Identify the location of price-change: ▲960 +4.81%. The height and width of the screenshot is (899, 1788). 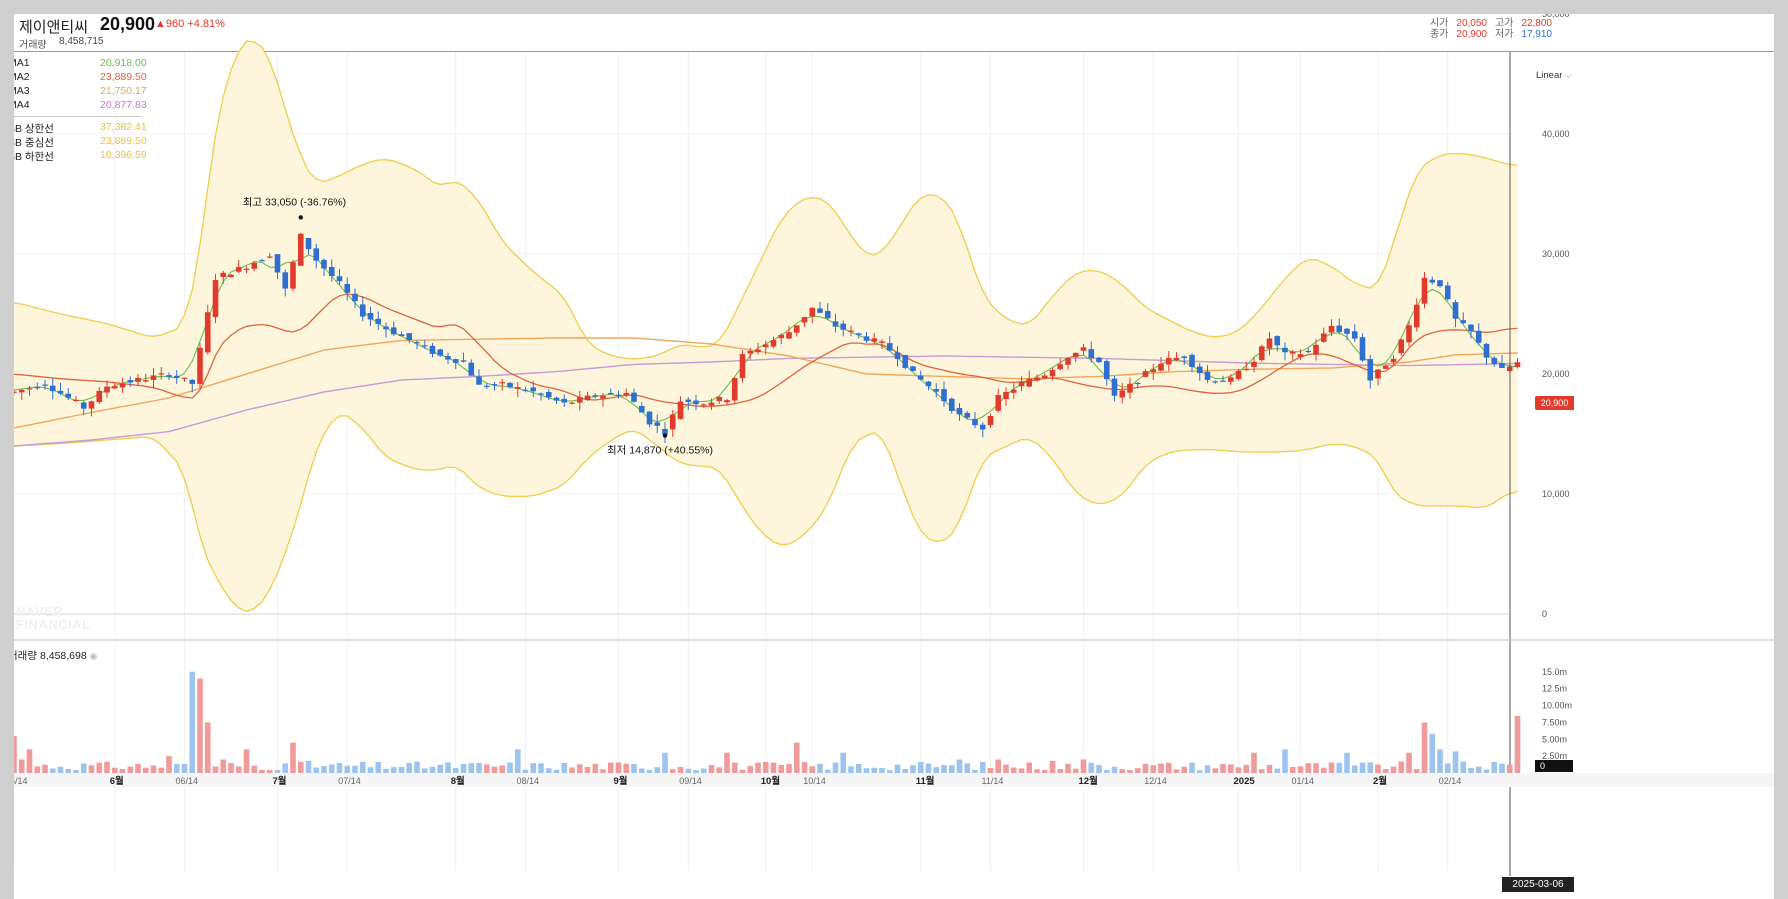
(190, 24).